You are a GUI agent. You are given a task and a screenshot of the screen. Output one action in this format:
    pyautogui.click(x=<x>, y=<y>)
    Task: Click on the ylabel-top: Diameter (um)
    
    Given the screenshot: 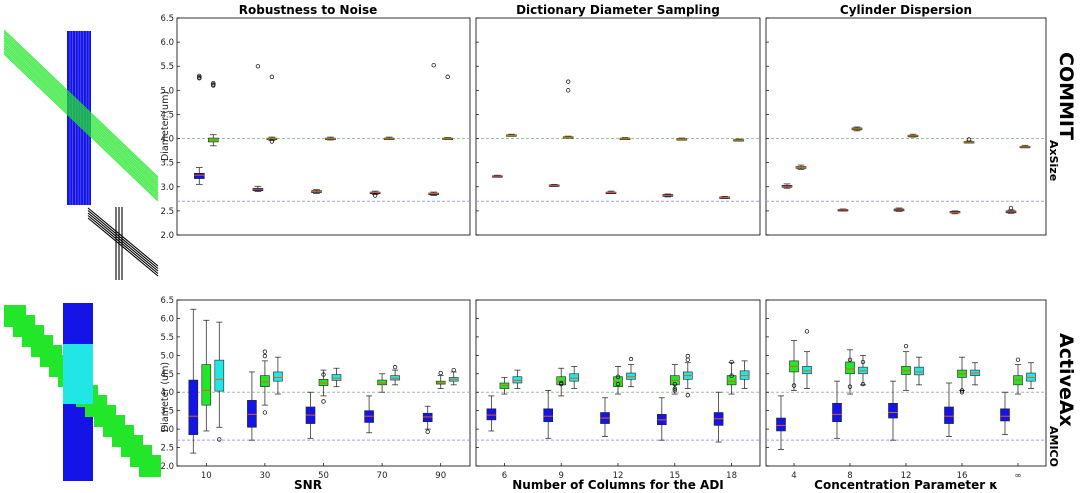 What is the action you would take?
    pyautogui.click(x=165, y=126)
    